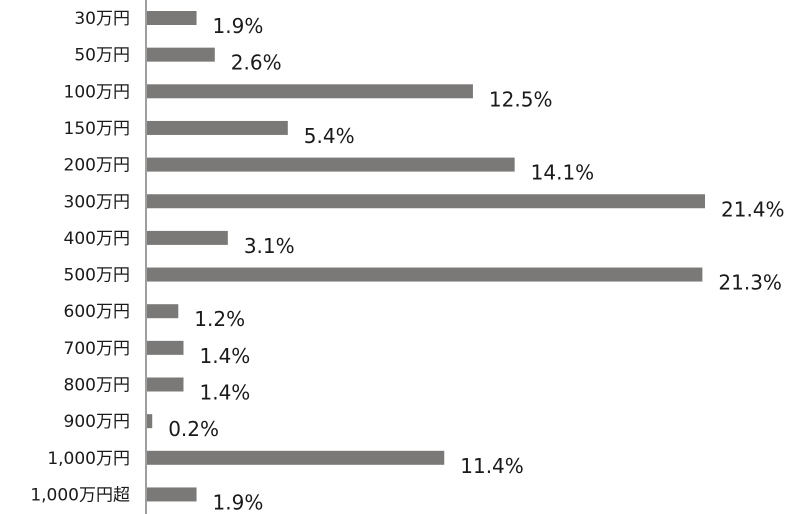 The height and width of the screenshot is (514, 800). I want to click on category-label: 1,000万円超, so click(80, 495).